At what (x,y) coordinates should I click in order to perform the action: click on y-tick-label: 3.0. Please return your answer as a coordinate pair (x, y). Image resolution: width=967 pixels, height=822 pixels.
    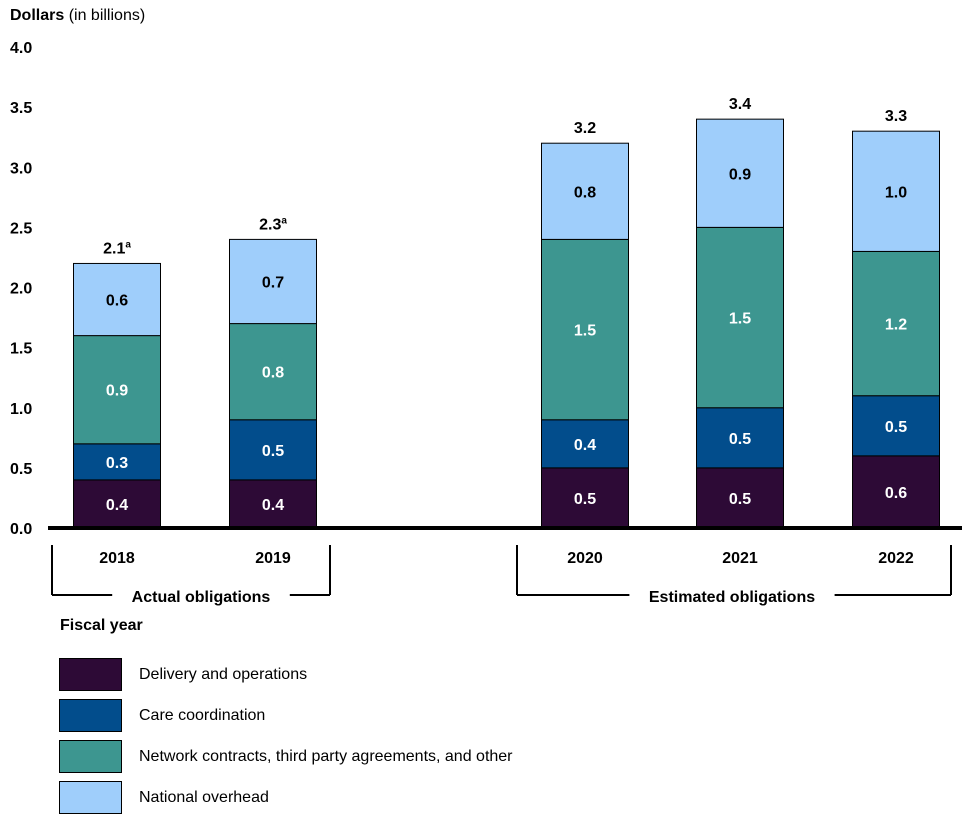
    Looking at the image, I should click on (21, 168).